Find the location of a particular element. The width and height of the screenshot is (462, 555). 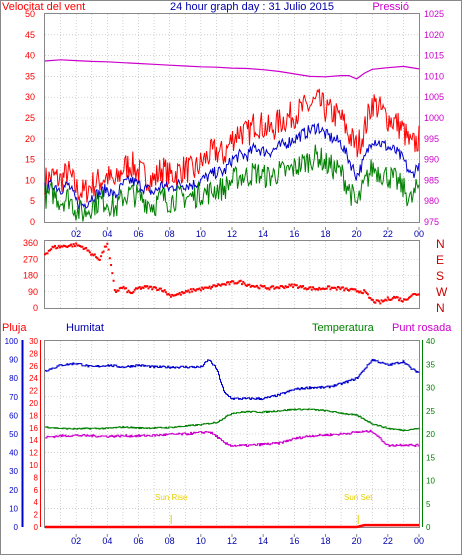

sun-annotations: Sun Rise Sun Set is located at coordinates (264, 508).